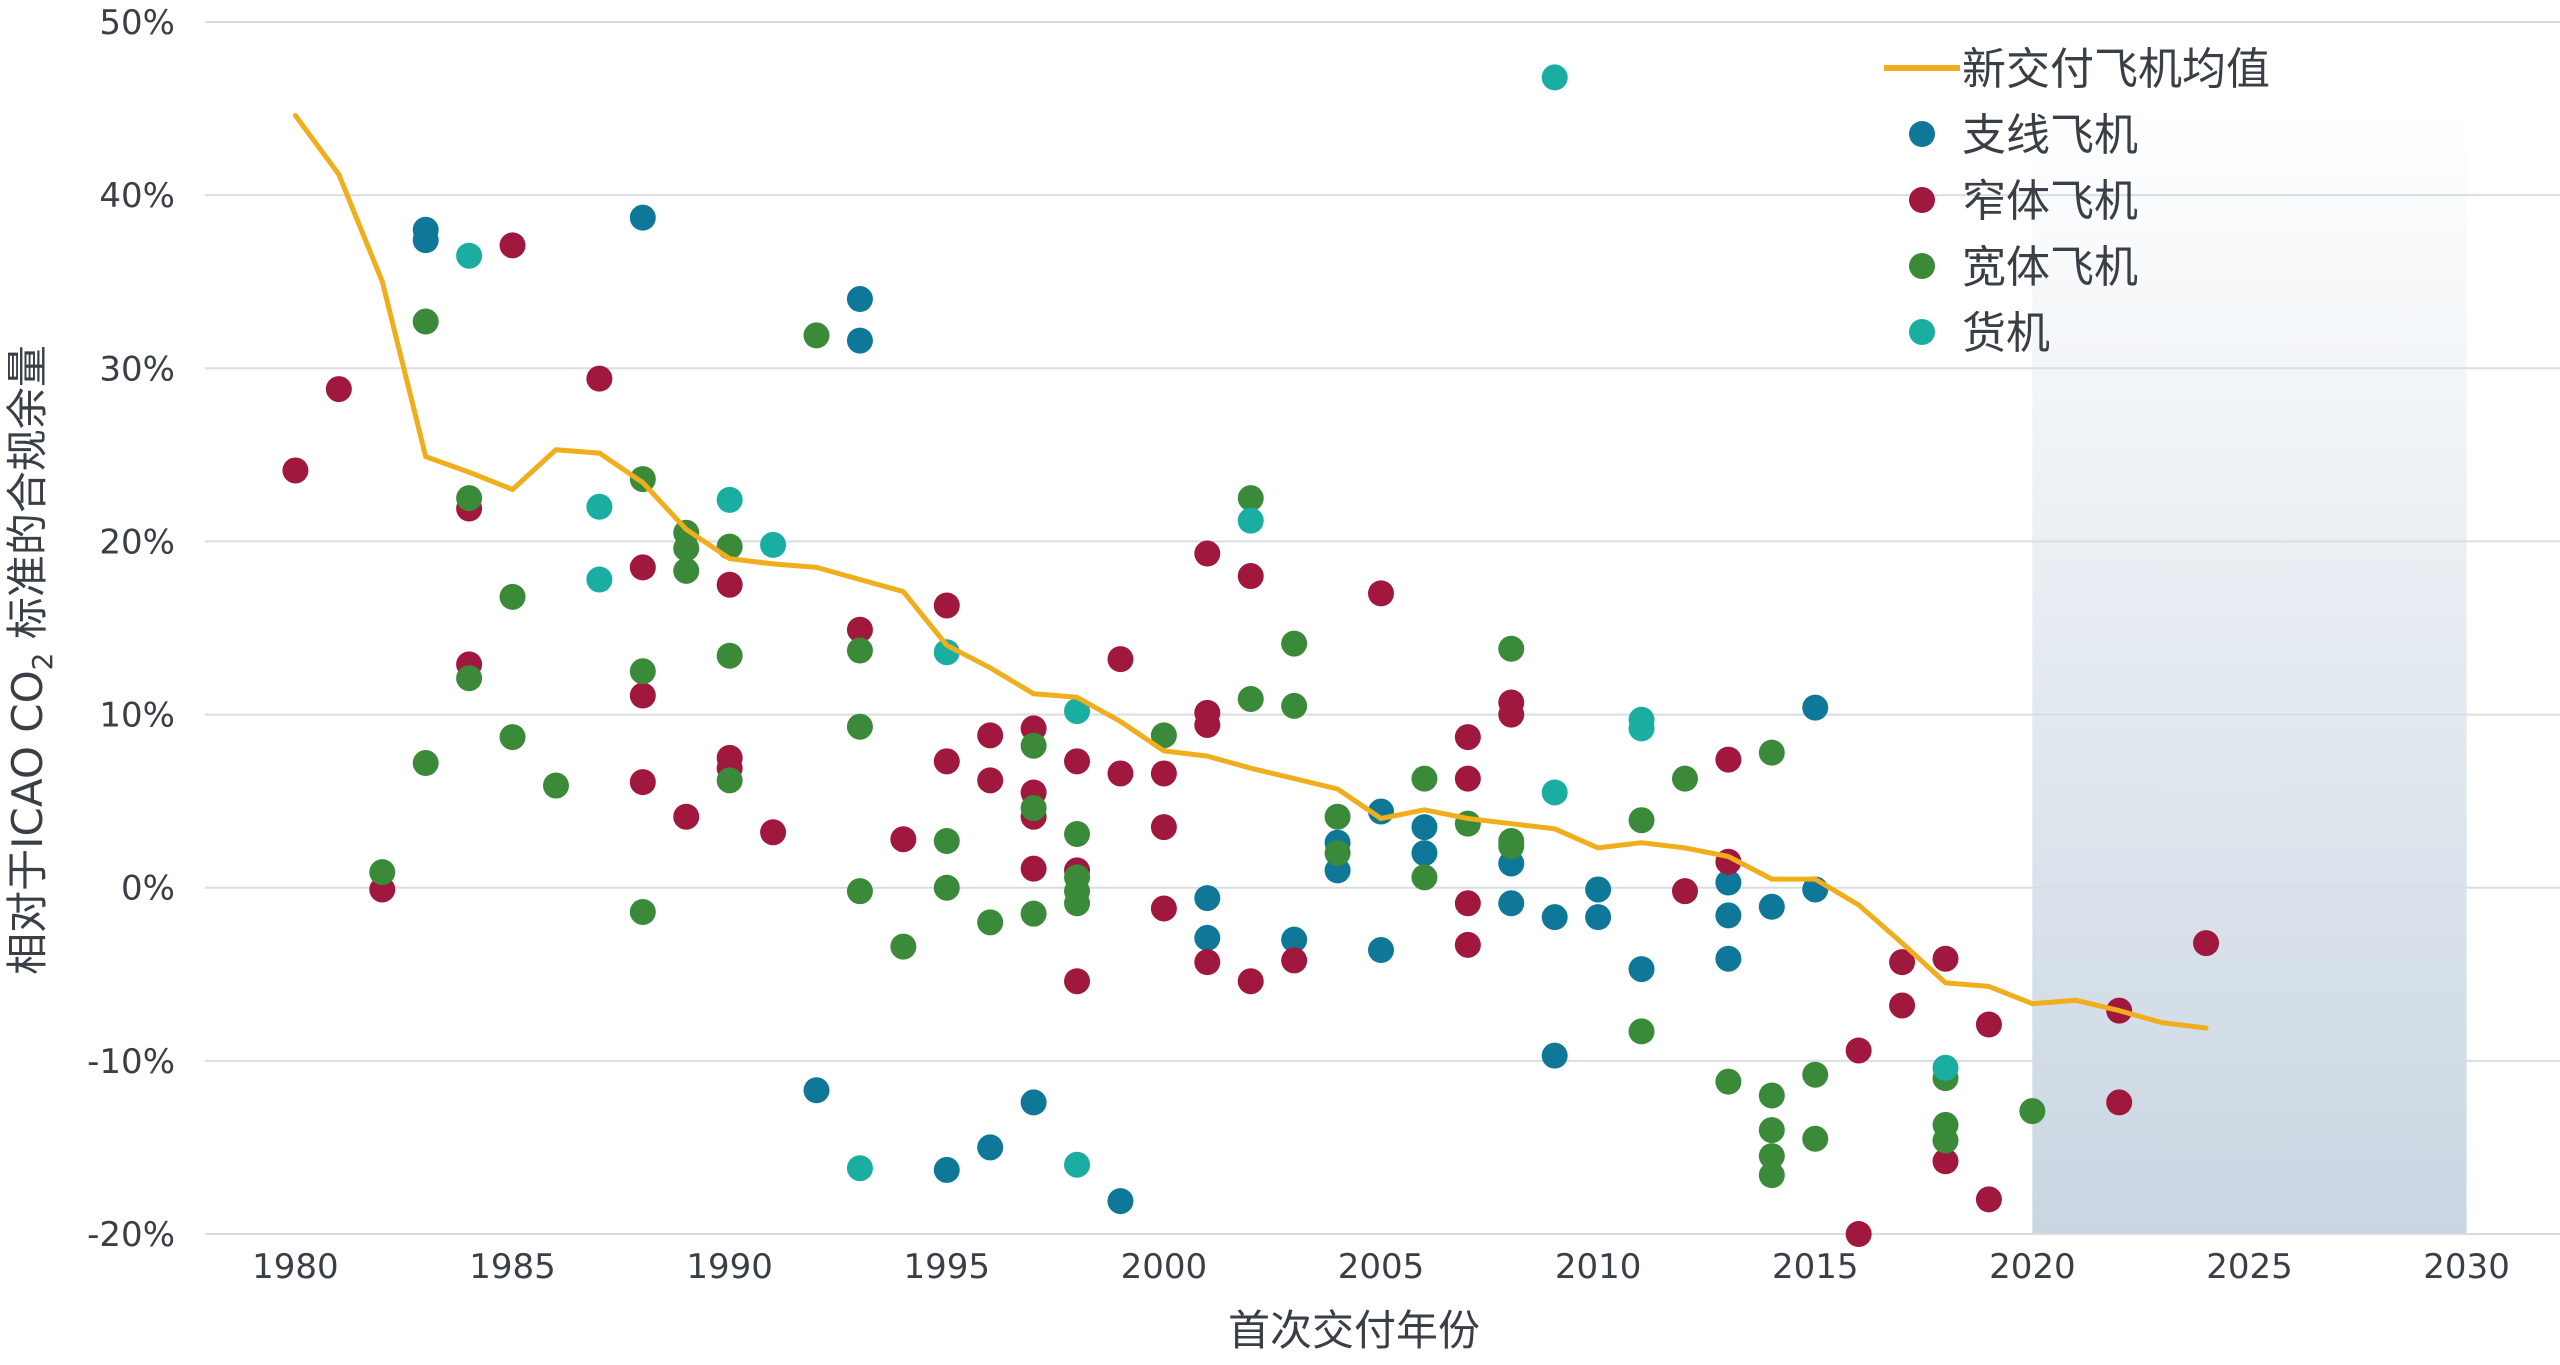 Image resolution: width=2560 pixels, height=1365 pixels. Describe the element at coordinates (2249, 669) in the screenshot. I see `shaded-region-rect` at that location.